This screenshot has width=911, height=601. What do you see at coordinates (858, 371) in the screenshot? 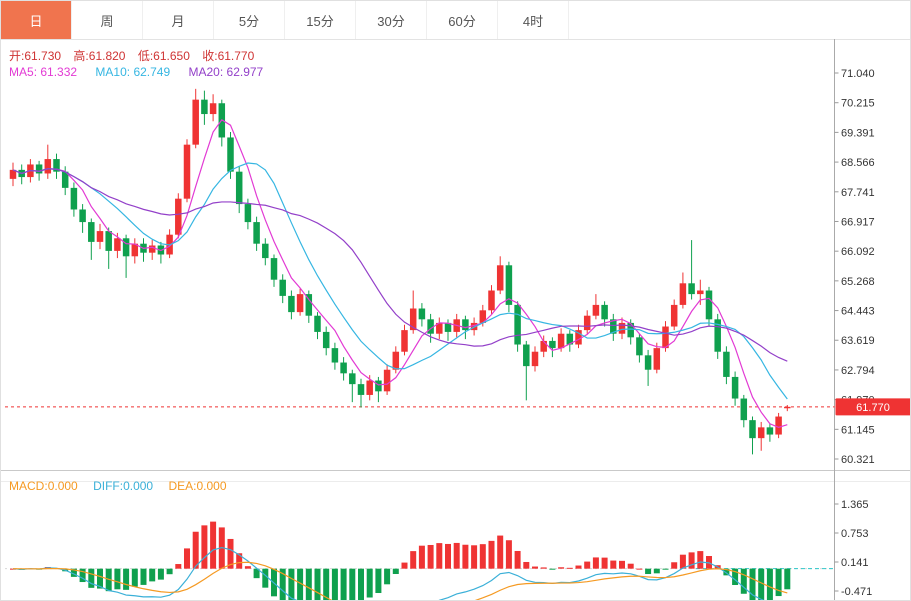
I see `svg-text: 62.794` at bounding box center [858, 371].